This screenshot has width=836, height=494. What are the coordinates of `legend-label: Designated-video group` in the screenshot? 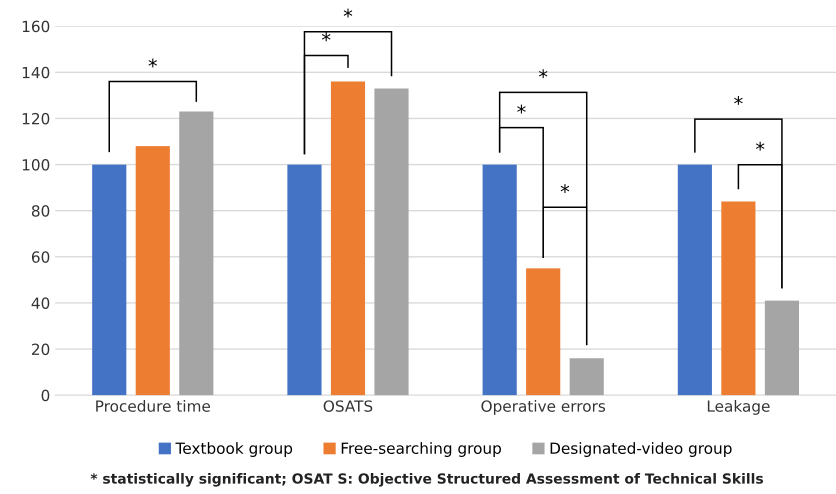 It's located at (641, 449).